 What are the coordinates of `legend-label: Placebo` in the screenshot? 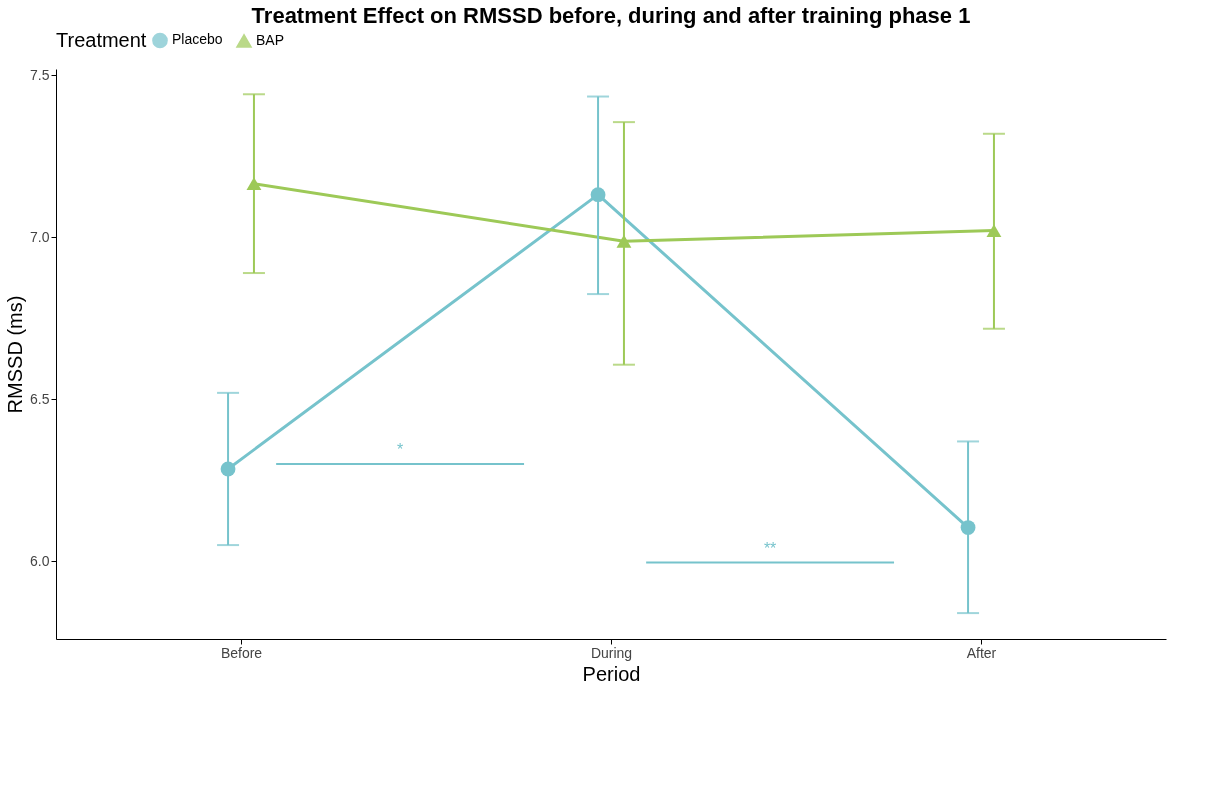 It's located at (197, 39).